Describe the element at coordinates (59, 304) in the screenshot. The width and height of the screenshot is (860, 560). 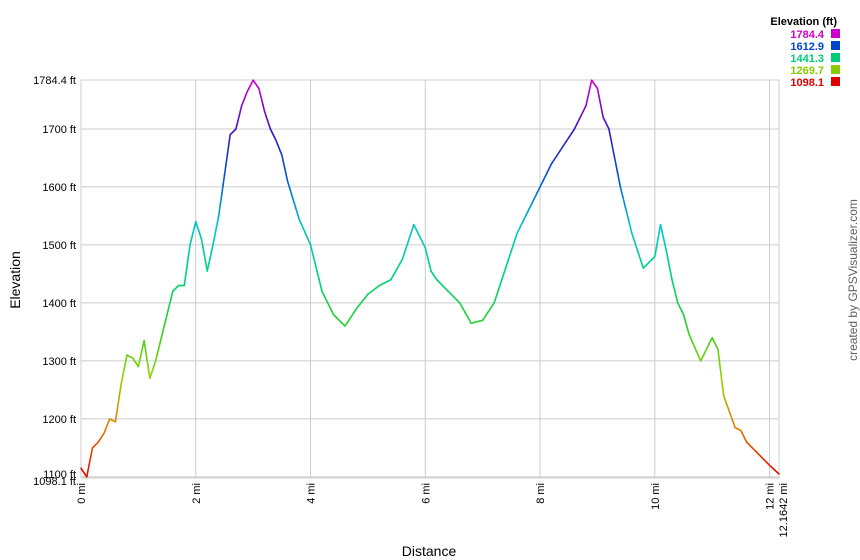
I see `y-tick-label: 1400 ft` at that location.